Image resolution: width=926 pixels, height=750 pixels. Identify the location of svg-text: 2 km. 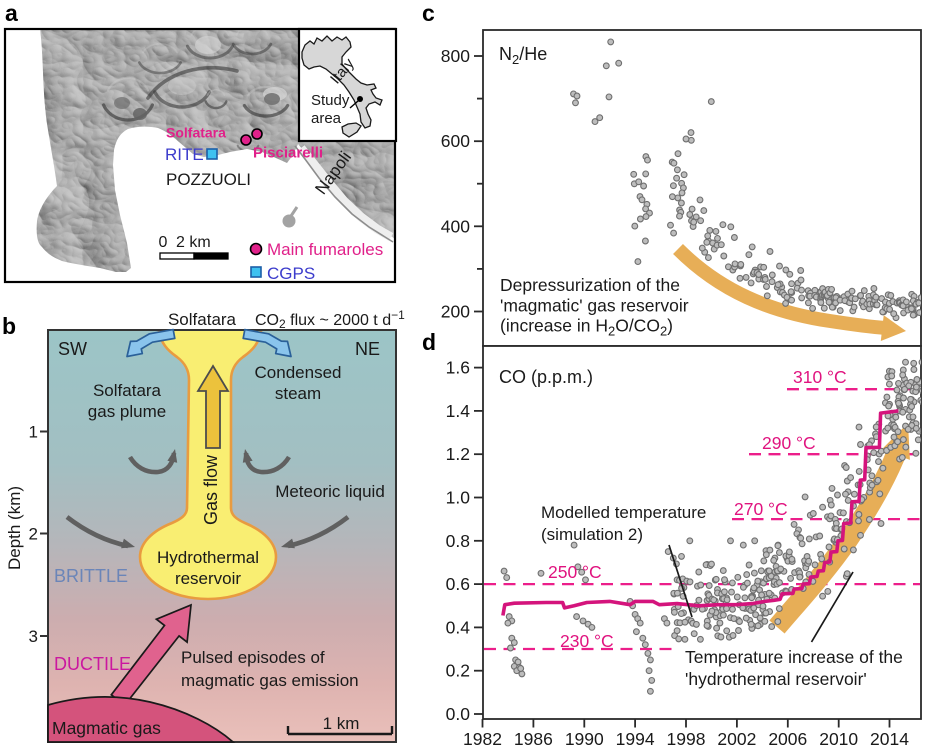
(193, 242).